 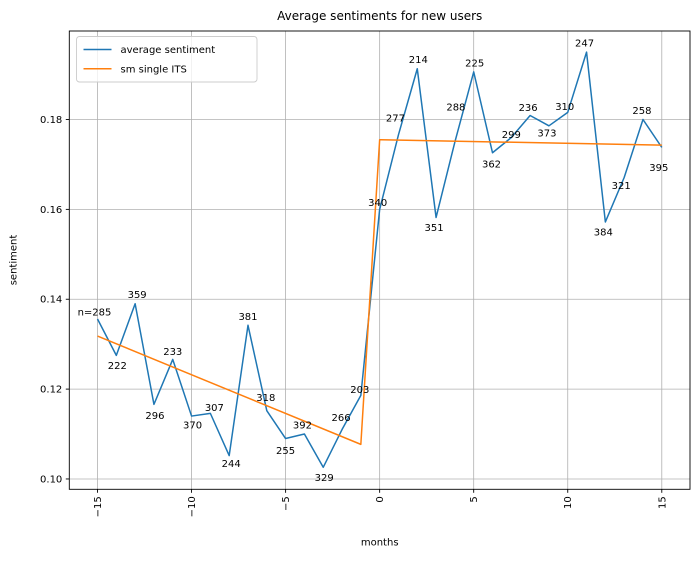 What do you see at coordinates (474, 499) in the screenshot?
I see `x-tick-label: 5` at bounding box center [474, 499].